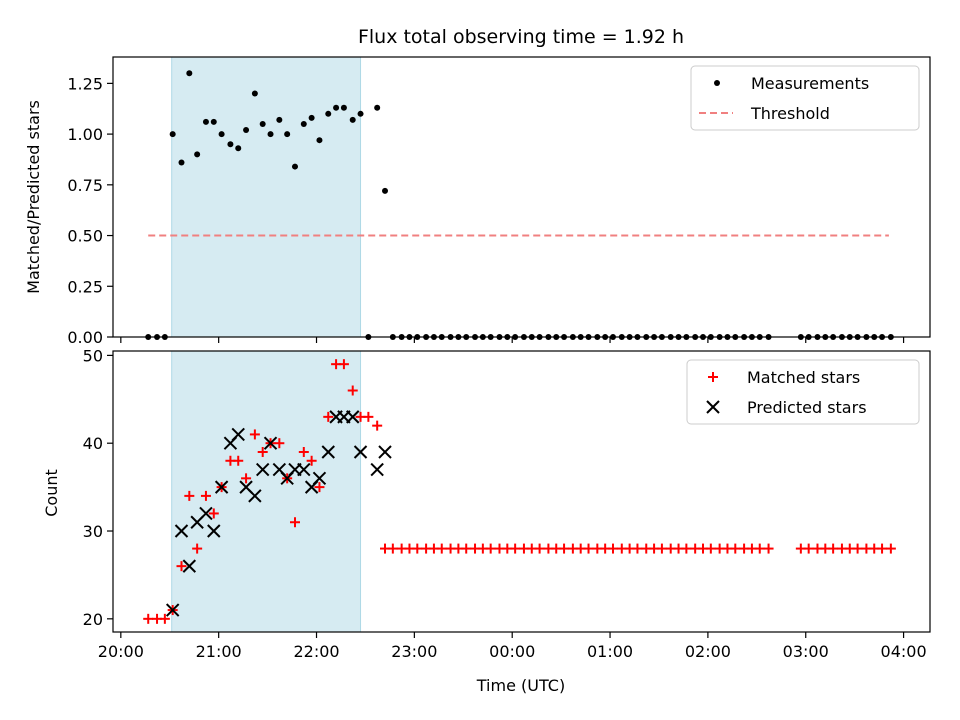 The image size is (960, 720). I want to click on top-y-tick-label: 0.00, so click(85, 337).